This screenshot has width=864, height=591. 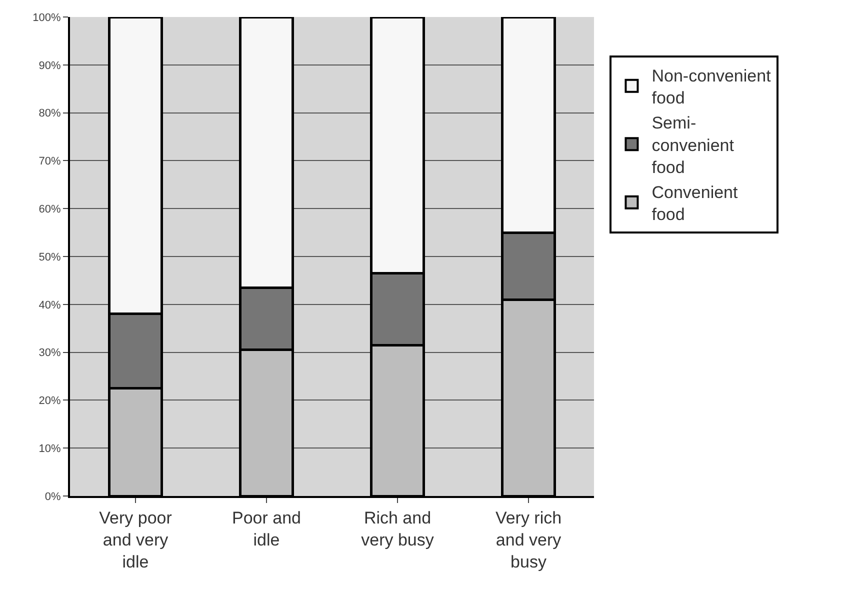 What do you see at coordinates (50, 66) in the screenshot?
I see `y-tick-label: 90%` at bounding box center [50, 66].